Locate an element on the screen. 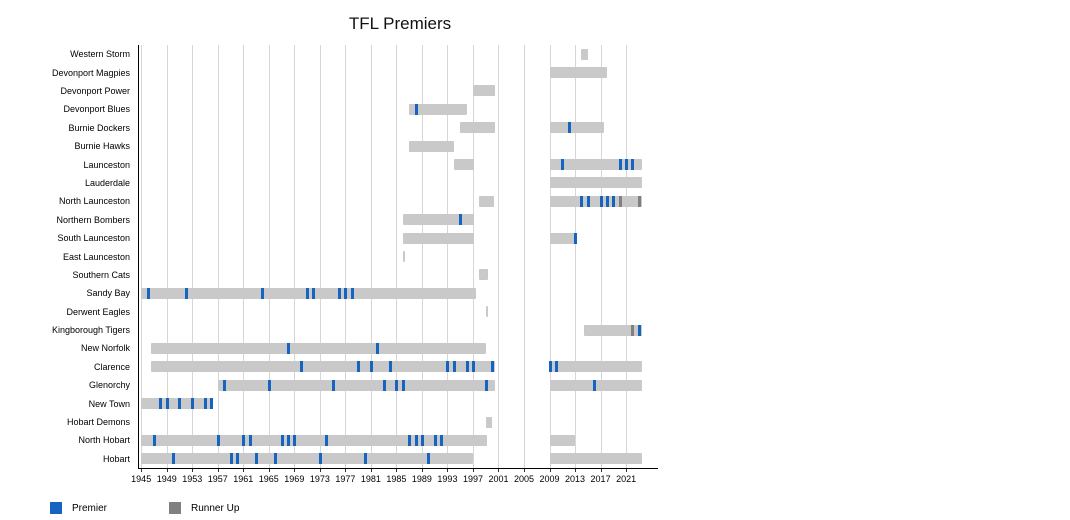  premier-tick-1993 is located at coordinates (448, 367).